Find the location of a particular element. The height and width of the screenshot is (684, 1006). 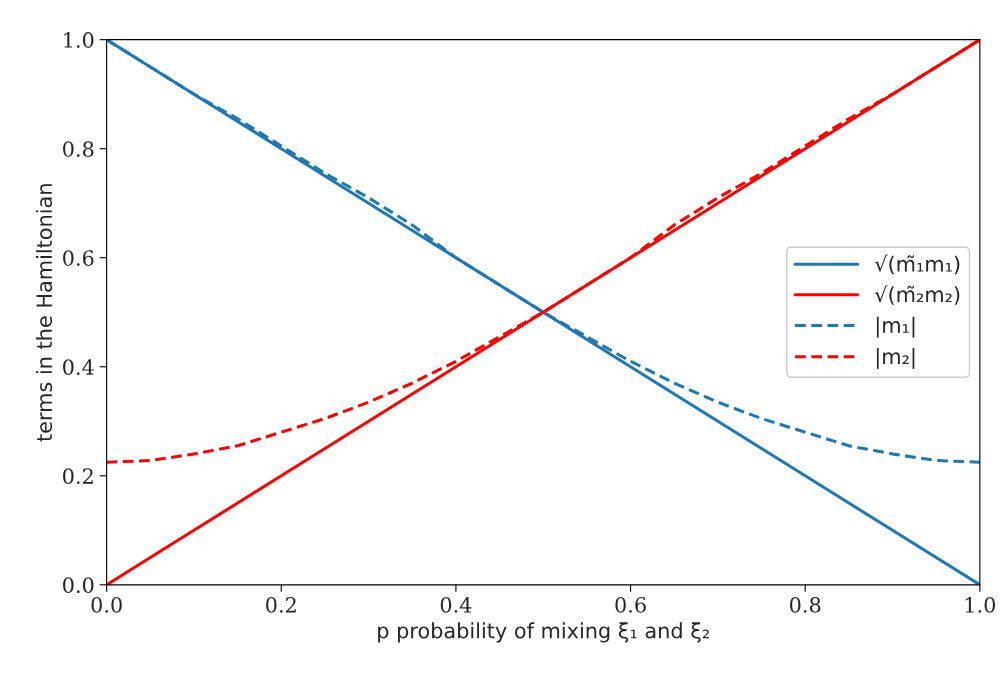

legend-label: |m₂| is located at coordinates (895, 358).